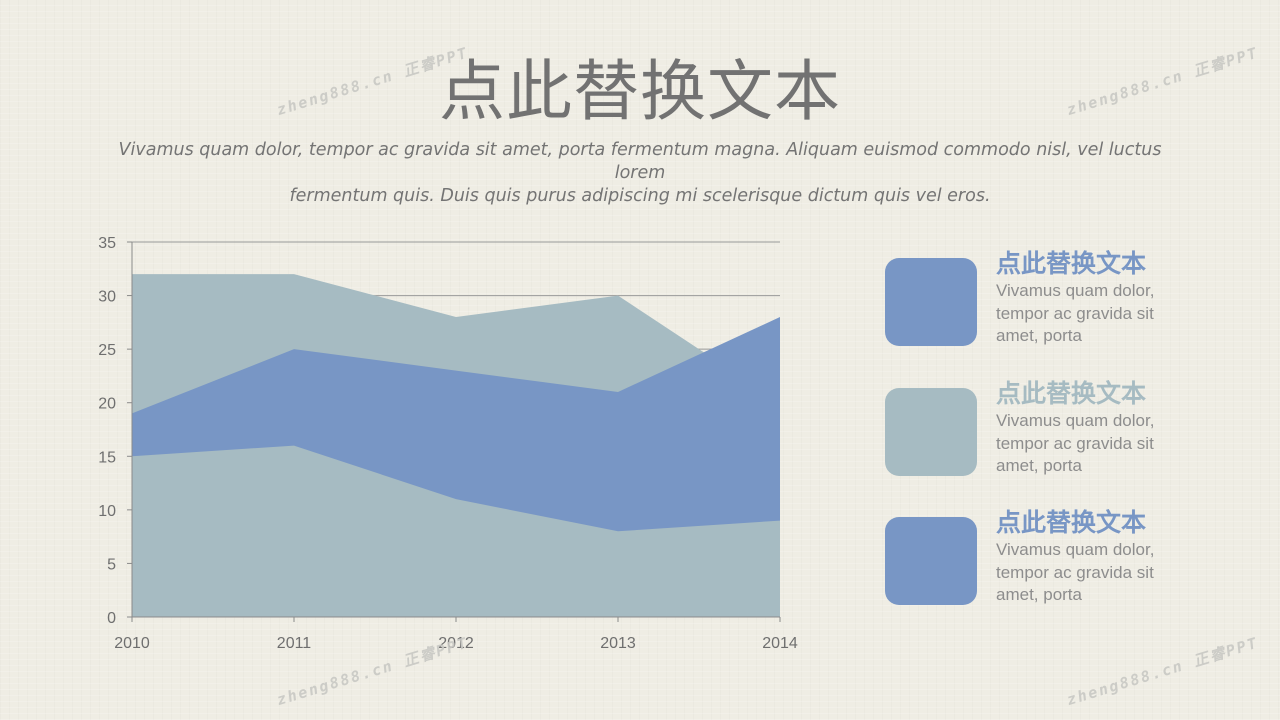 This screenshot has width=1280, height=720. I want to click on y-tick-label: 0, so click(111, 618).